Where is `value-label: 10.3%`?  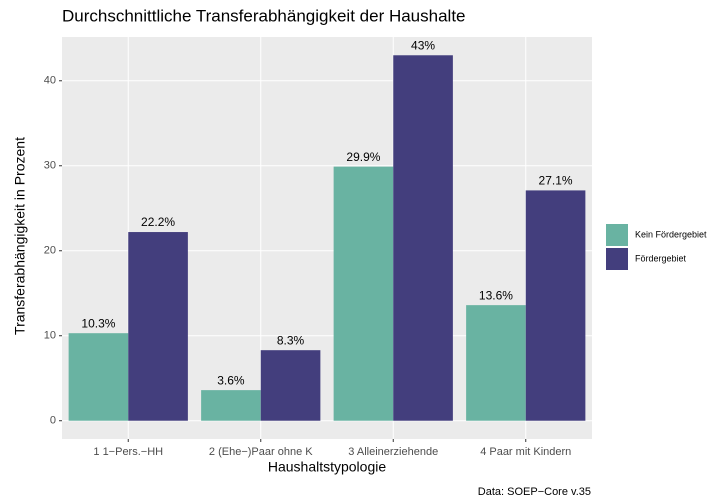 value-label: 10.3% is located at coordinates (98, 323).